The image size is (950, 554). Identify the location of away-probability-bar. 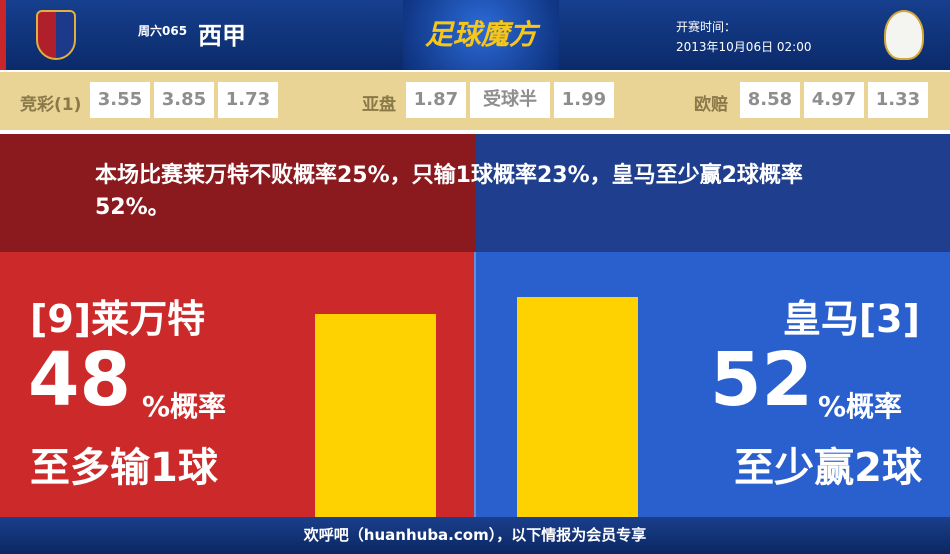
(577, 407).